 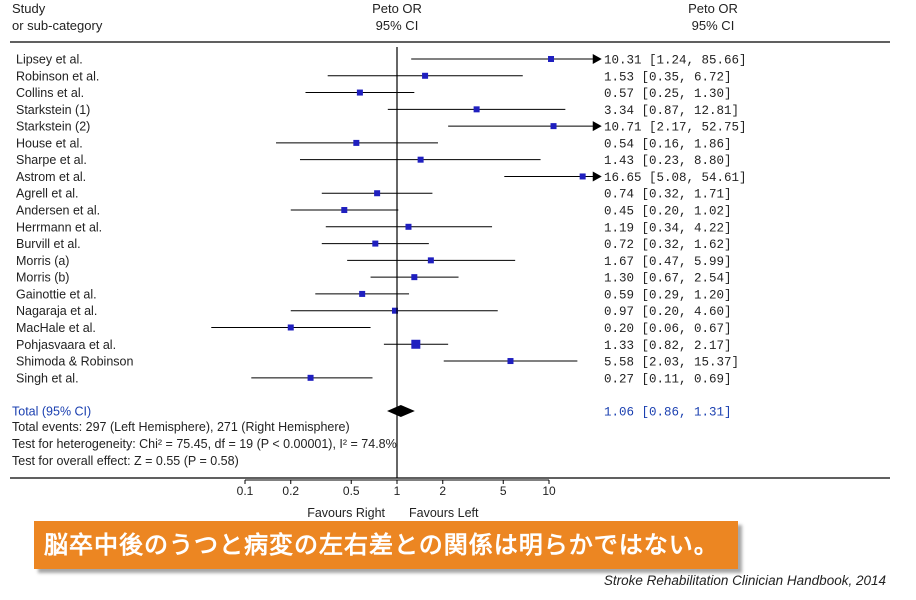 What do you see at coordinates (49, 60) in the screenshot?
I see `study-name: Lipsey et al.` at bounding box center [49, 60].